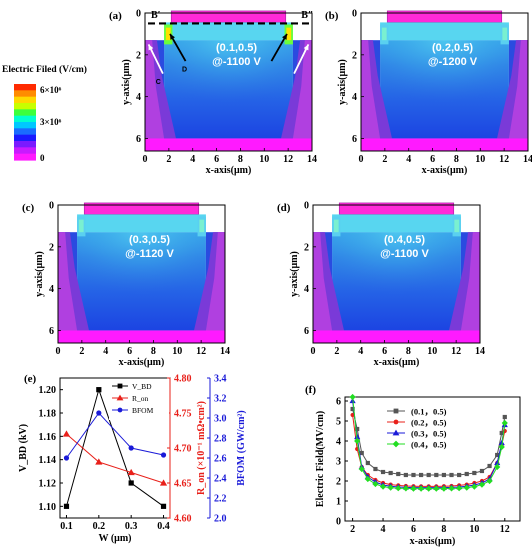 The image size is (532, 550). I want to click on arrow-c-head, so click(151, 47).